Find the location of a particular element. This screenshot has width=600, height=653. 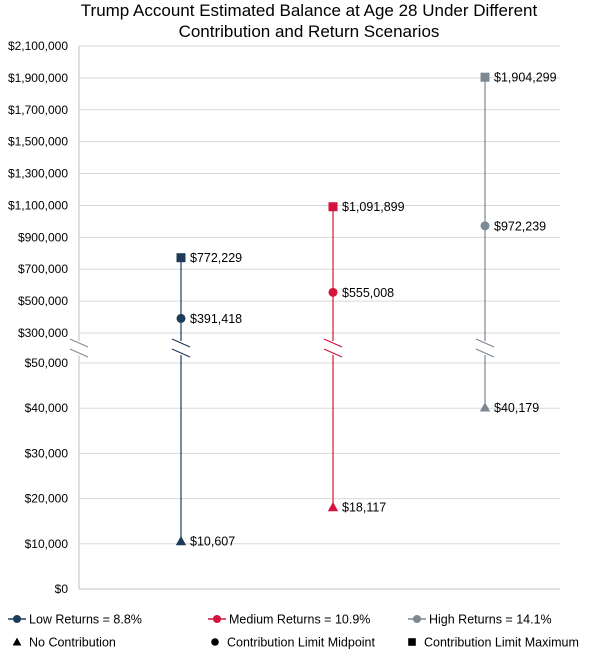

legend-marker-circle: Contribution Limit Midpoint is located at coordinates (293, 643).